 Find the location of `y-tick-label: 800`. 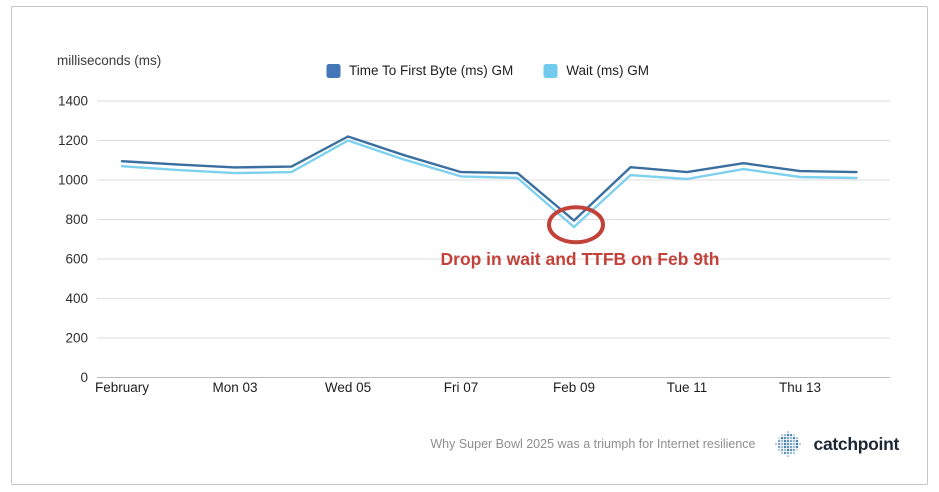

y-tick-label: 800 is located at coordinates (76, 219).